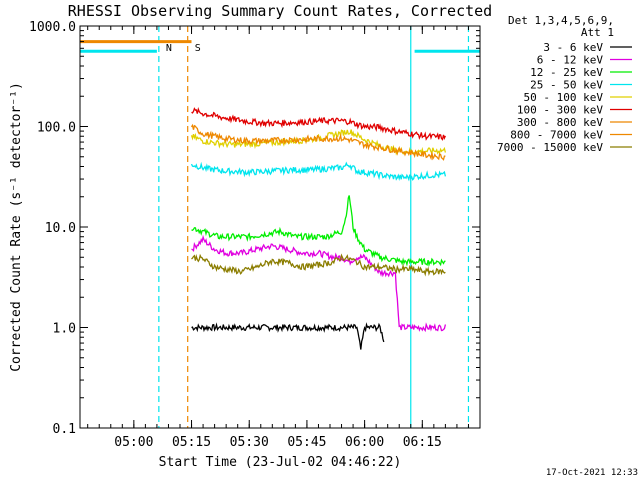 The image size is (640, 480). Describe the element at coordinates (60, 228) in the screenshot. I see `y-tick-label-2: 10.0` at that location.